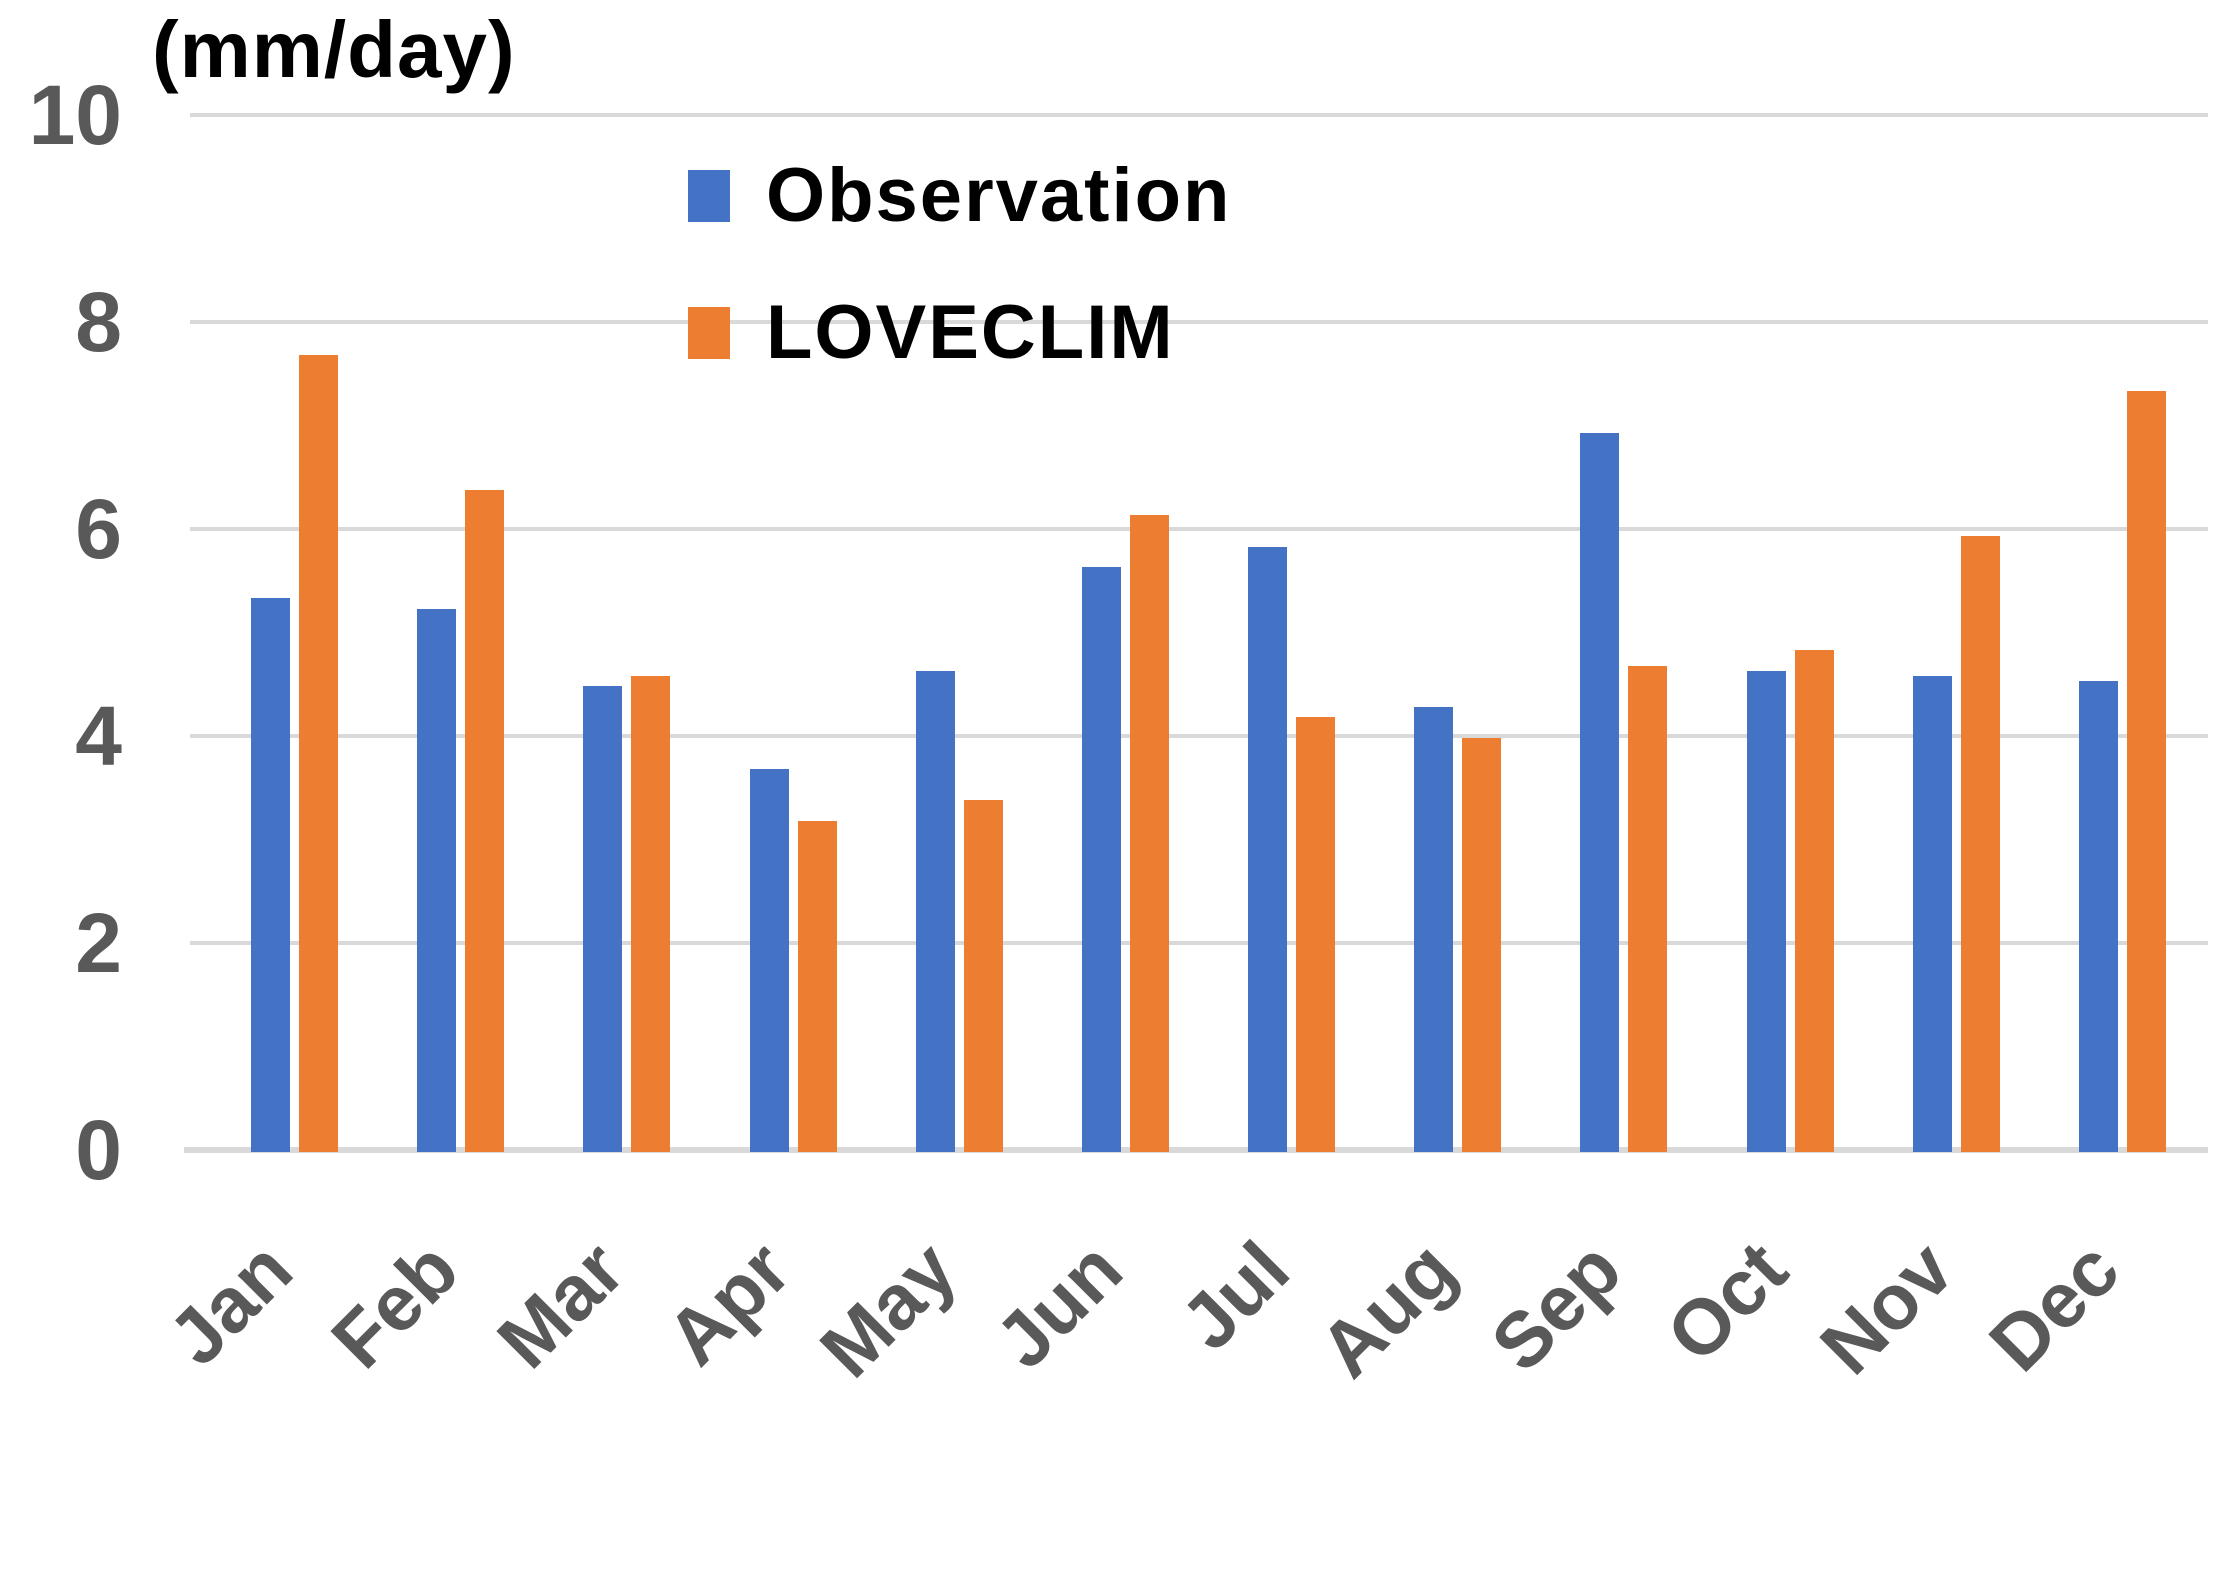 This screenshot has height=1584, width=2237. Describe the element at coordinates (1648, 908) in the screenshot. I see `bar-loveclim-sep` at that location.